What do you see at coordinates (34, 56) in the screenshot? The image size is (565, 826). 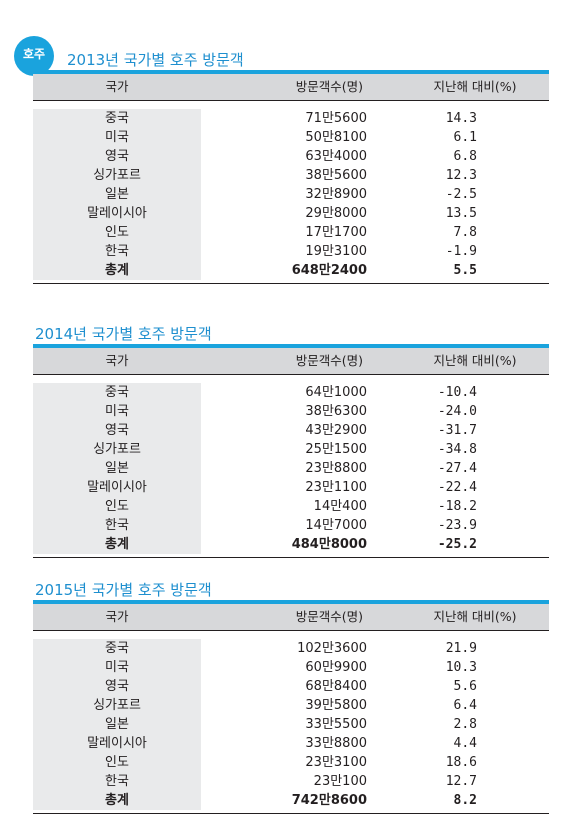 I see `country-badge: 호주` at bounding box center [34, 56].